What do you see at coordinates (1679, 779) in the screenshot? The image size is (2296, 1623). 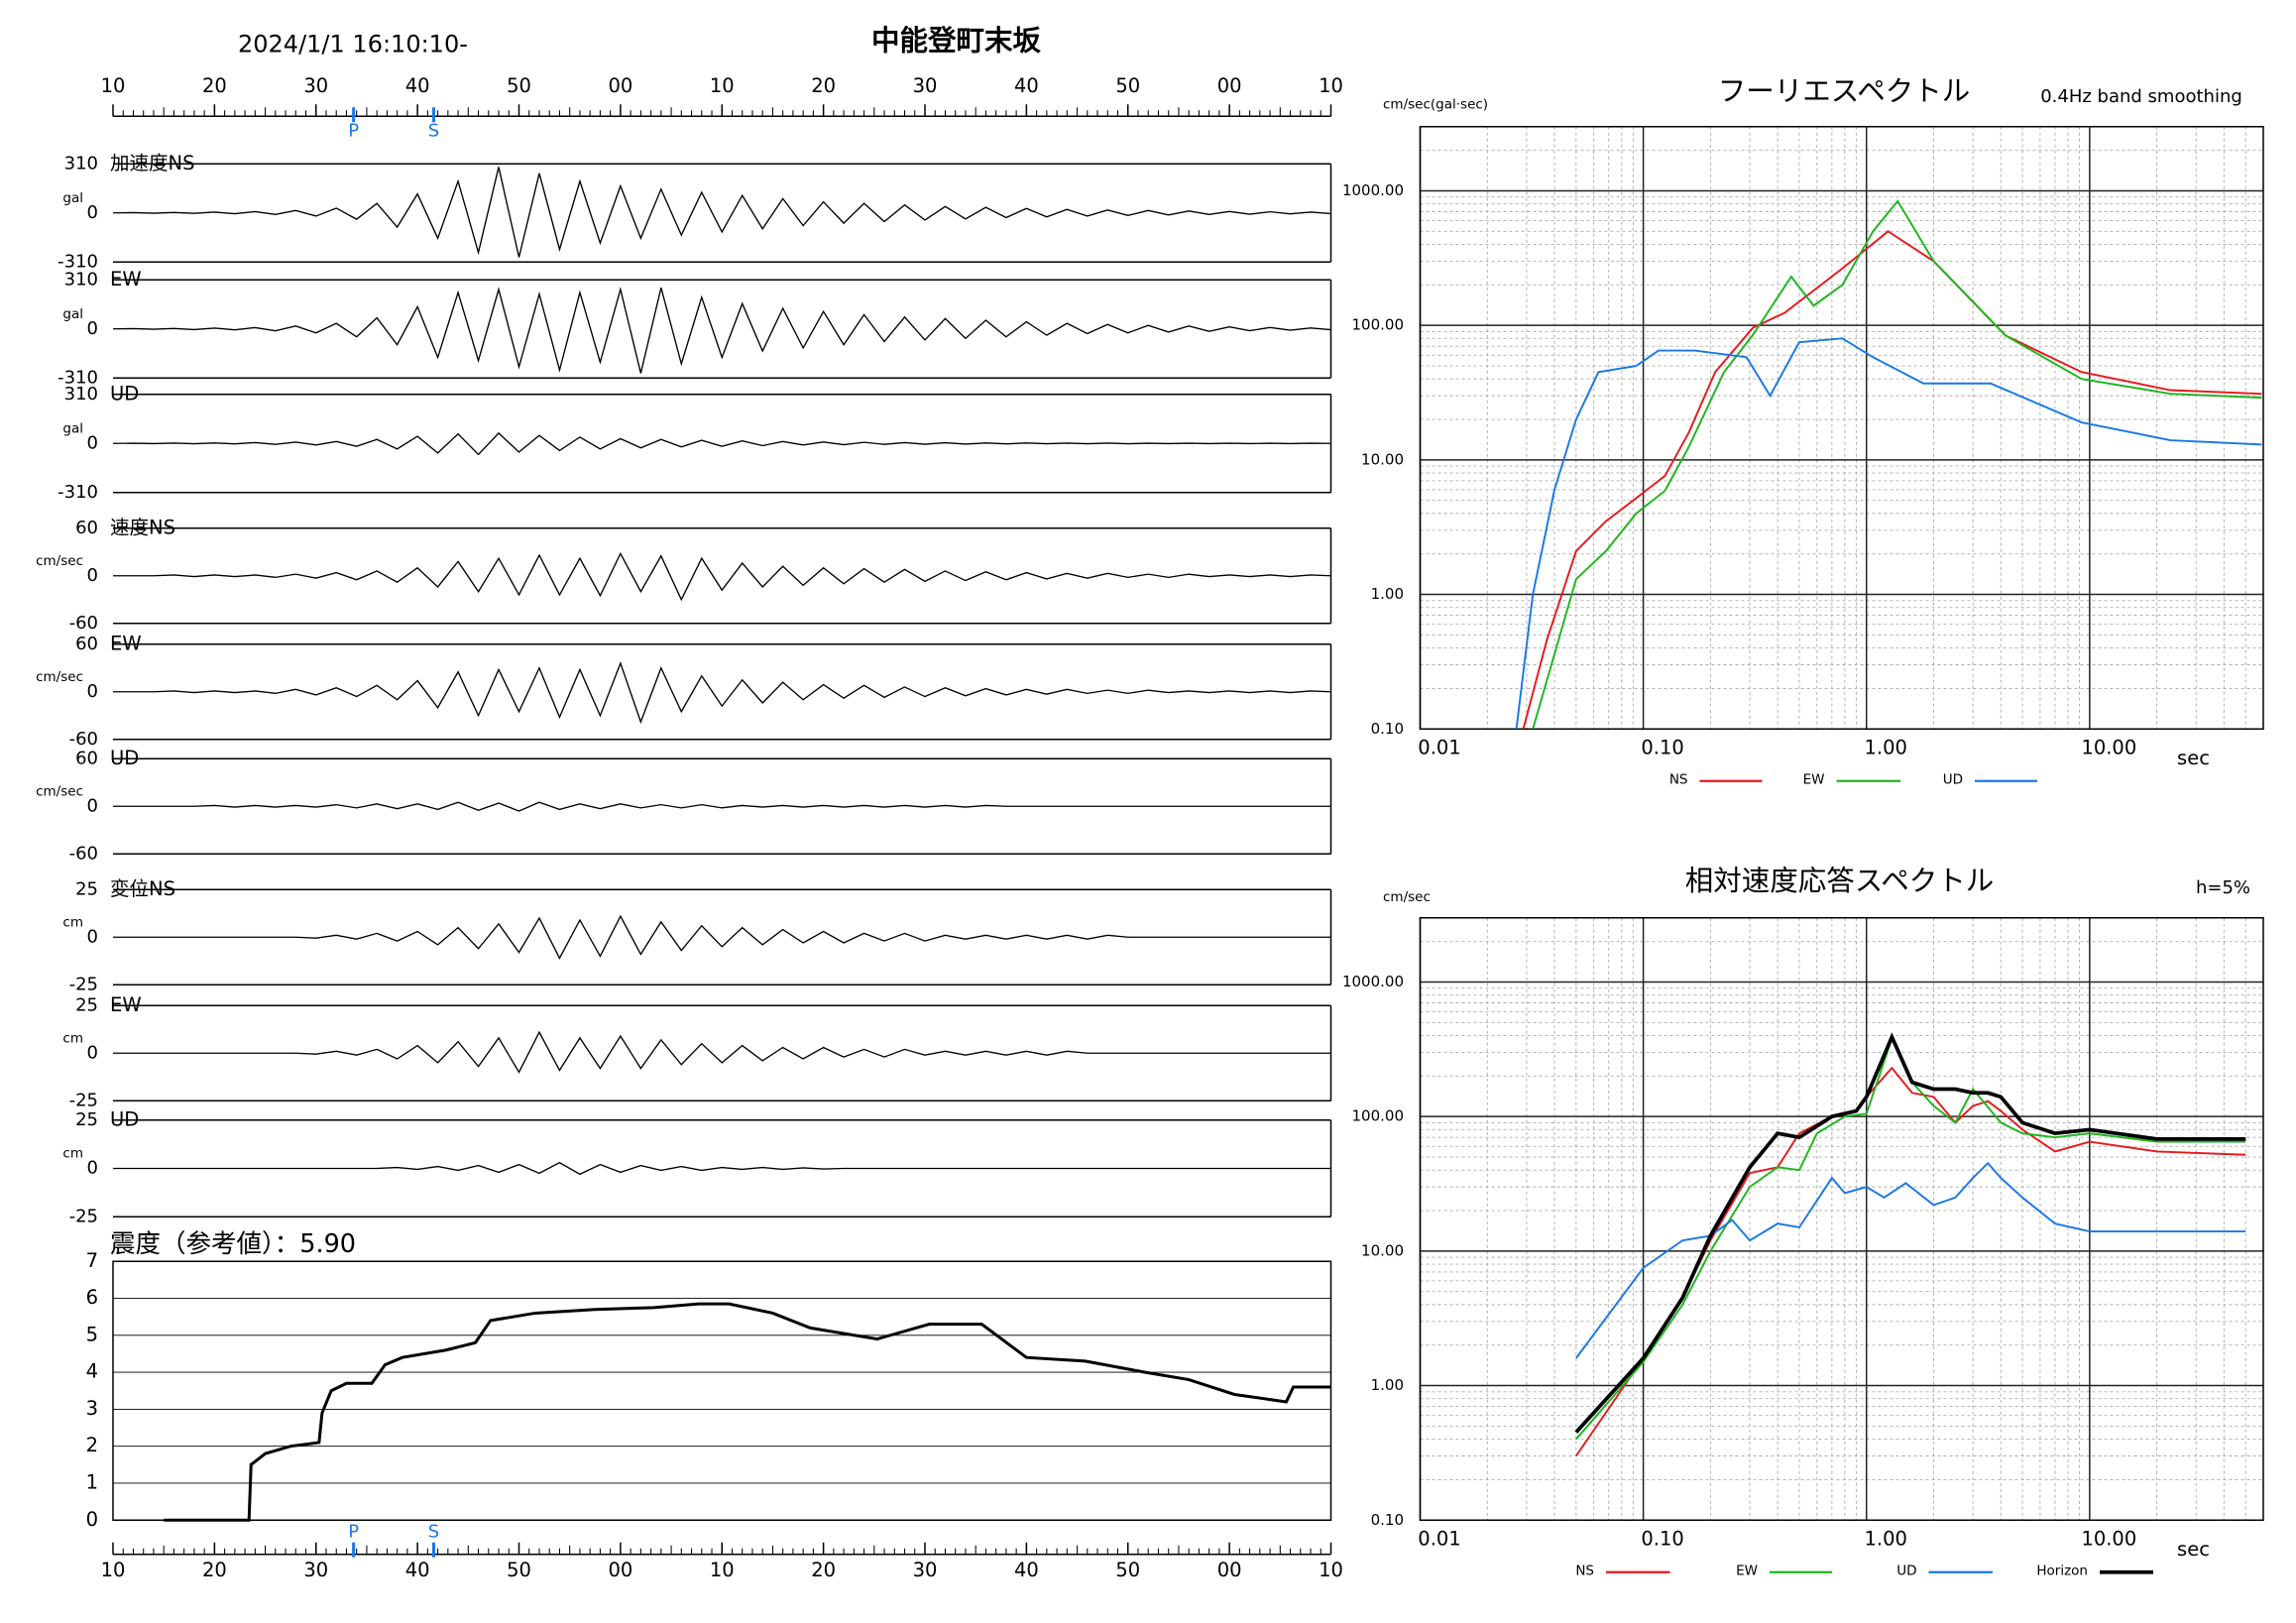 I see `legend-label: NS` at bounding box center [1679, 779].